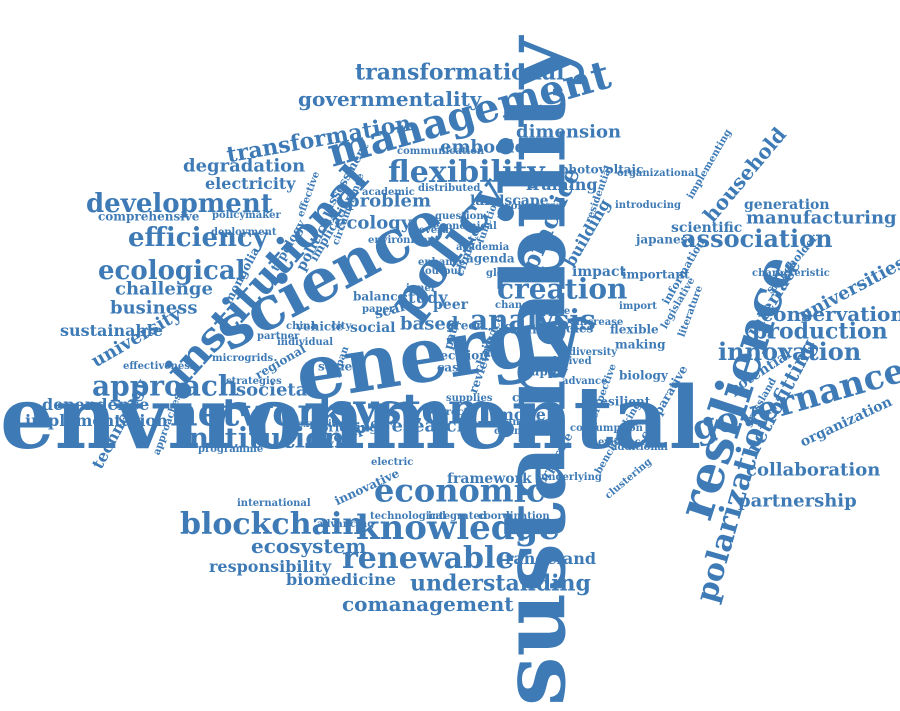  Describe the element at coordinates (172, 271) in the screenshot. I see `word-ecological: ecological` at that location.